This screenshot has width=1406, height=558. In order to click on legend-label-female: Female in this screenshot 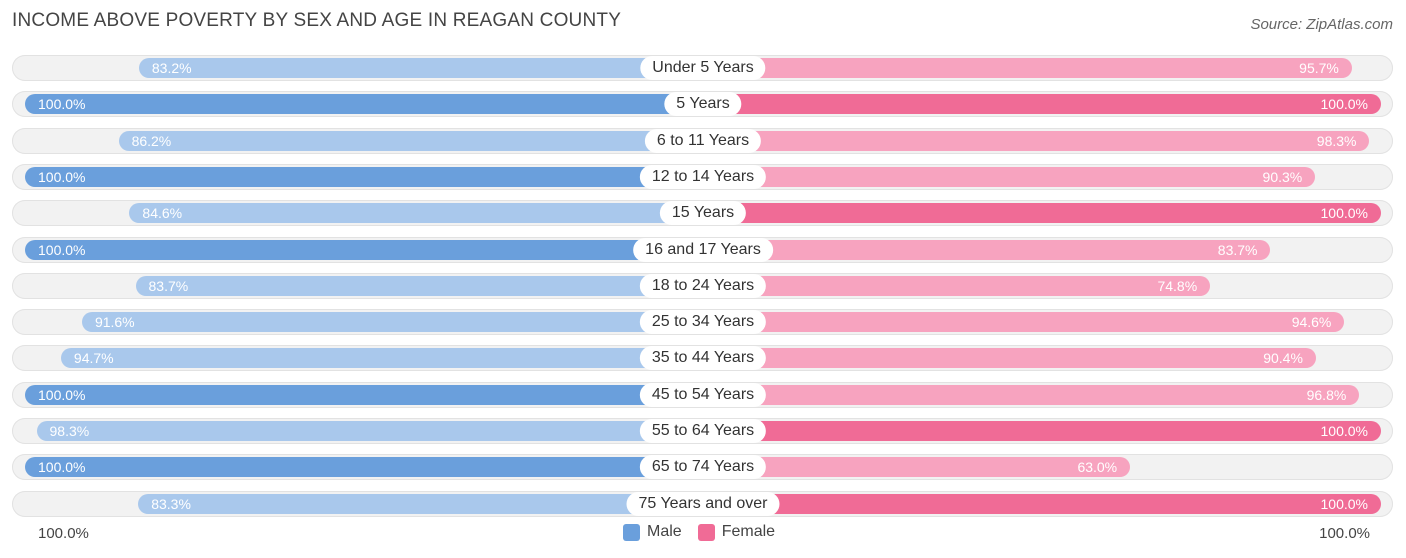, I will do `click(748, 531)`.